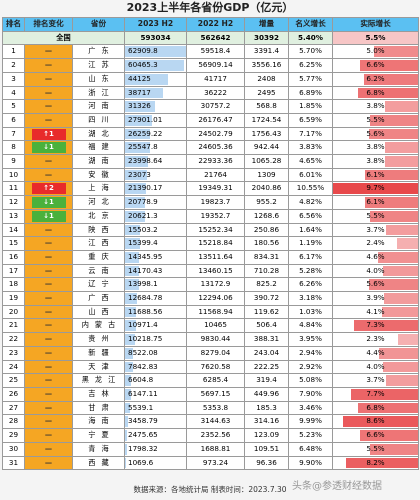 The height and width of the screenshot is (500, 420). Describe the element at coordinates (375, 51) in the screenshot. I see `real-growth-value: 5.0%` at that location.